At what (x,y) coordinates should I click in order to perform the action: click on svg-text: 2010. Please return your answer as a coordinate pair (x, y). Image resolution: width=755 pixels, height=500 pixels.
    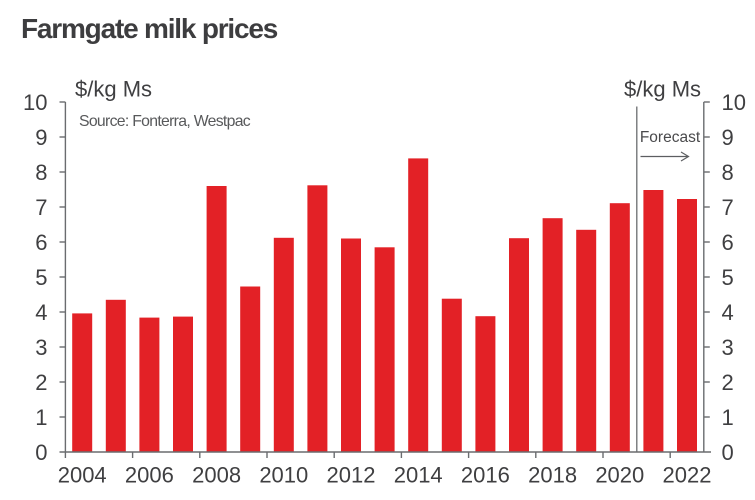
    Looking at the image, I should click on (283, 475).